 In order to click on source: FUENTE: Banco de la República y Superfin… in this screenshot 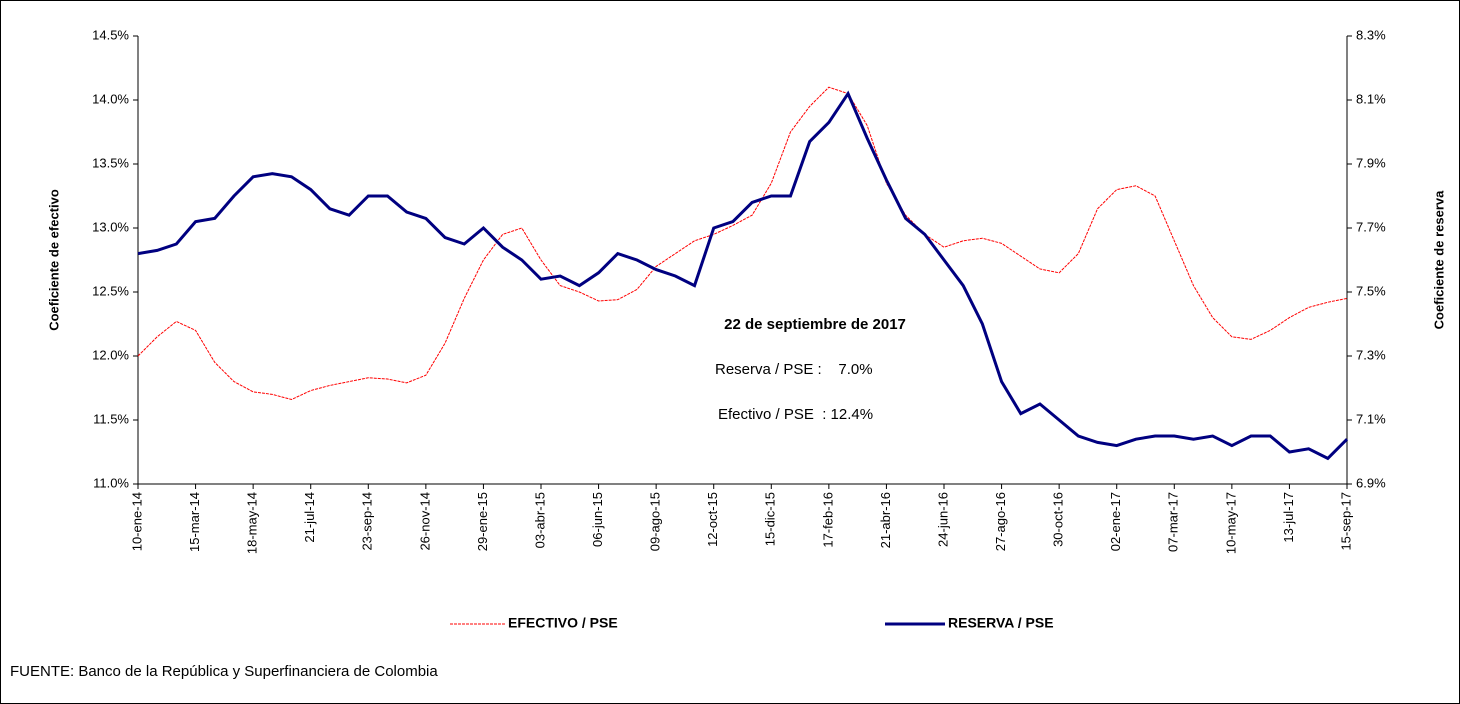, I will do `click(224, 671)`.